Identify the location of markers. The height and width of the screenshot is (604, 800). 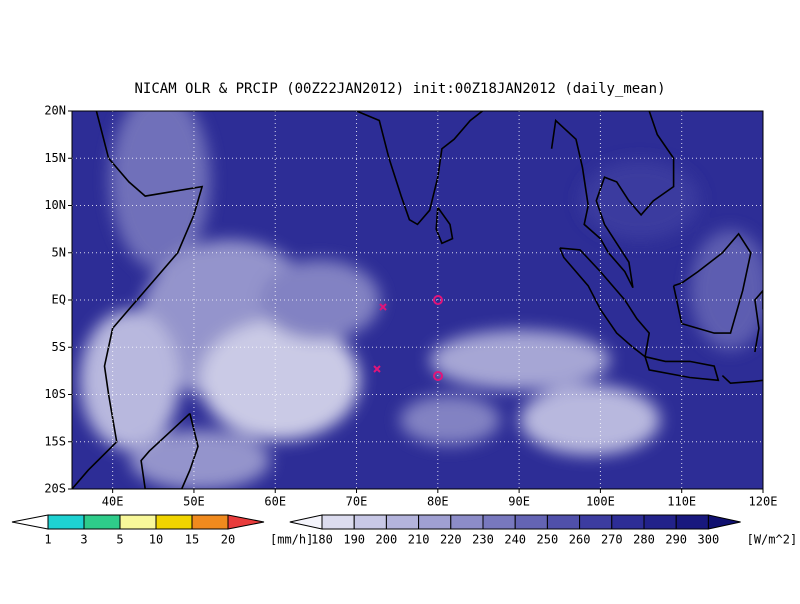
(408, 338).